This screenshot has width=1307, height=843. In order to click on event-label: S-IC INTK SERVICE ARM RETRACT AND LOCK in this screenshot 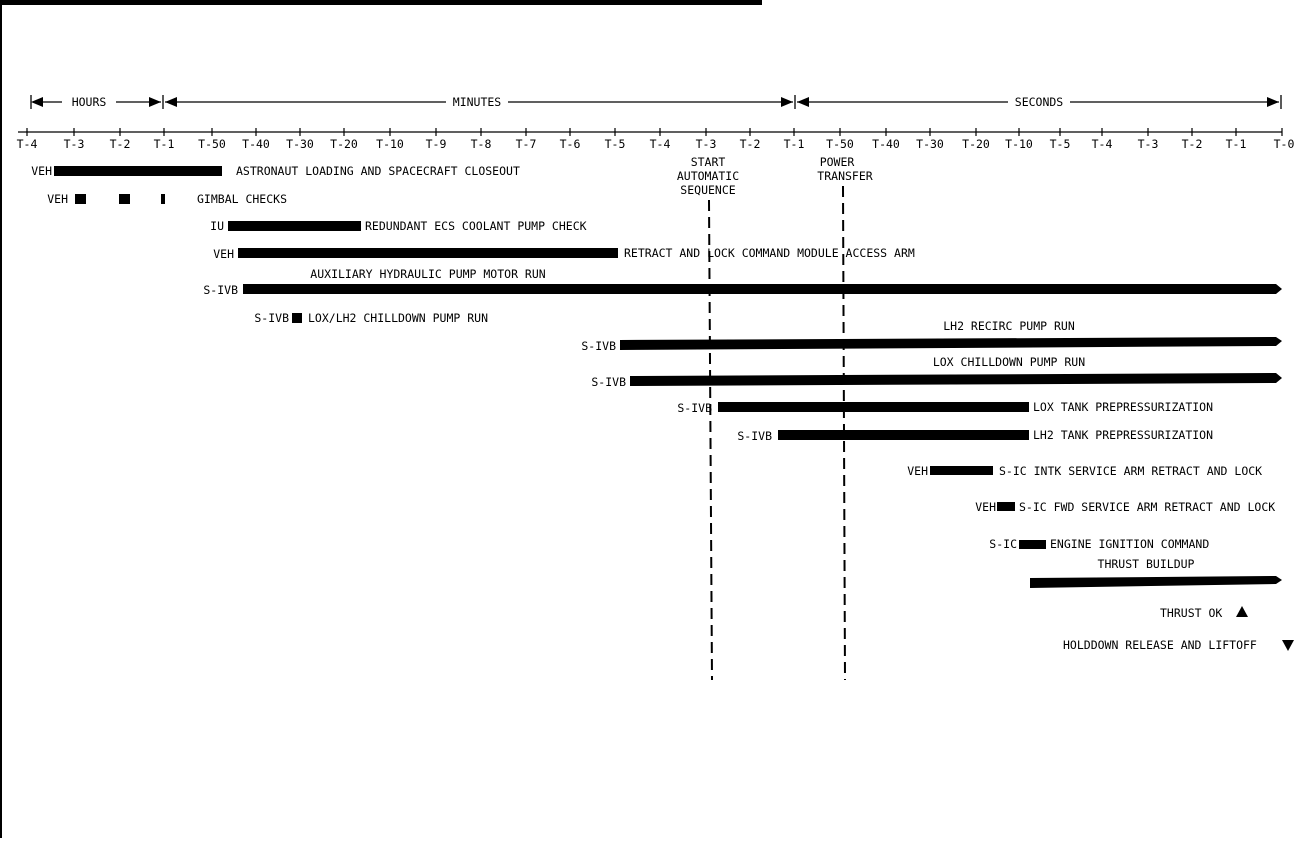, I will do `click(1130, 471)`.